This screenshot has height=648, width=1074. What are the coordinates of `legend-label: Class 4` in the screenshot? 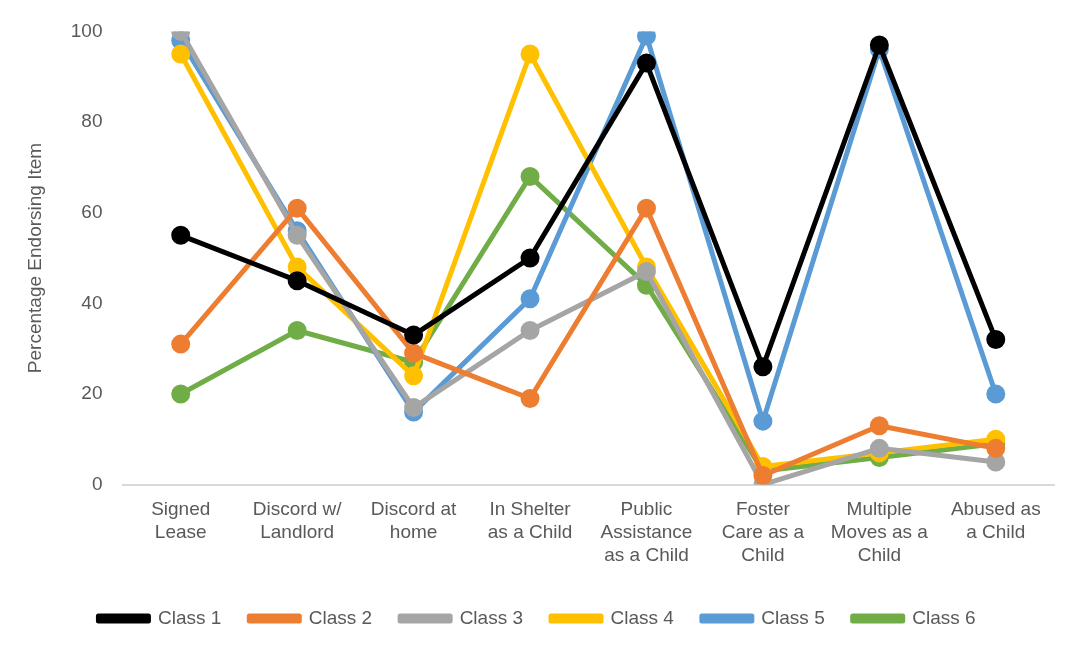 It's located at (642, 617).